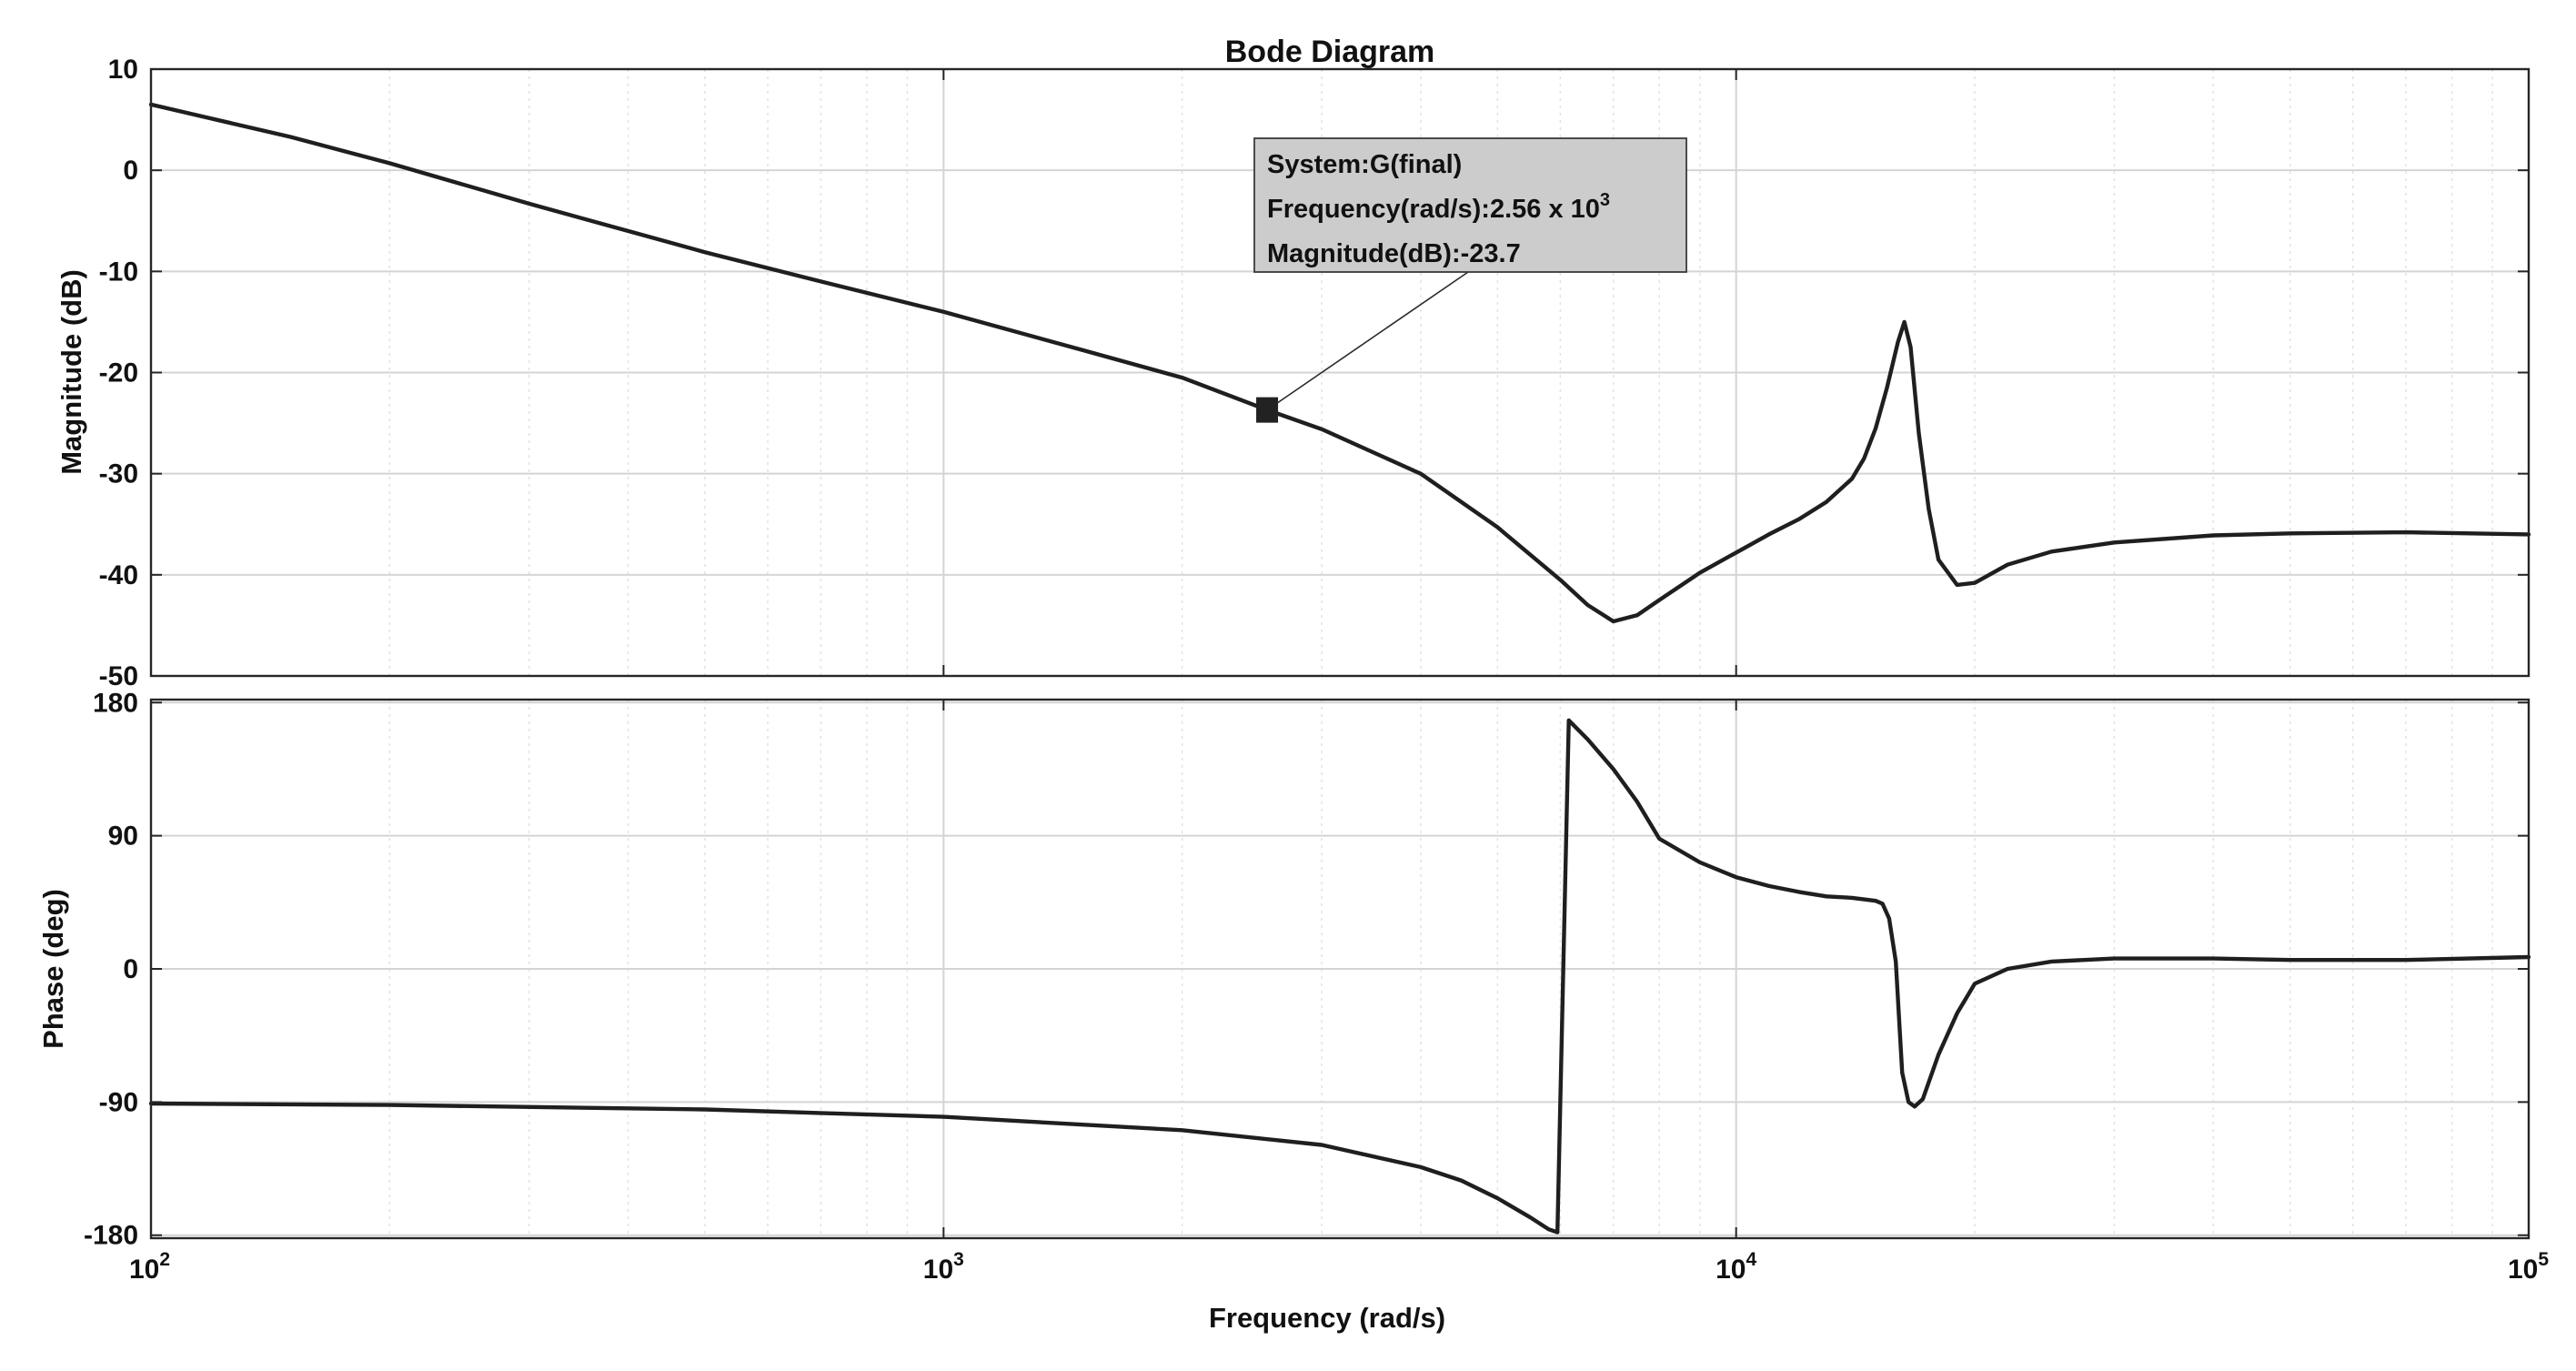  What do you see at coordinates (1327, 1318) in the screenshot?
I see `x-axis-label: Frequency (rad/s)` at bounding box center [1327, 1318].